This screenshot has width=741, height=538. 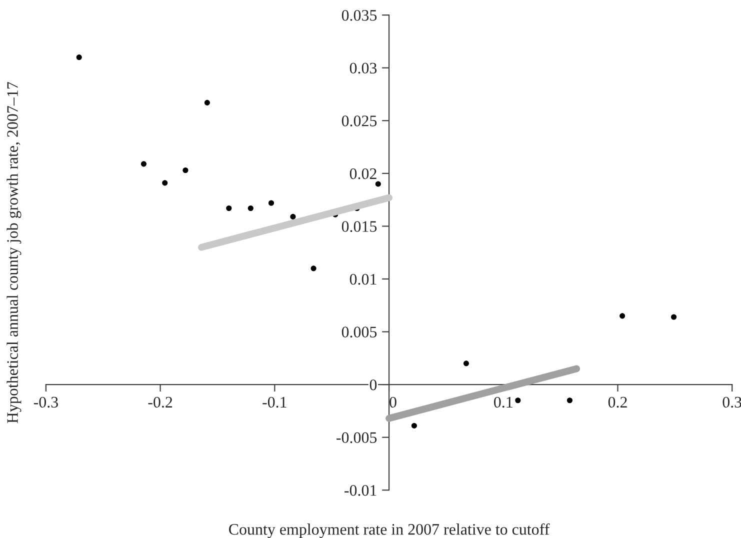 What do you see at coordinates (617, 402) in the screenshot?
I see `x-tick-label: 0.2` at bounding box center [617, 402].